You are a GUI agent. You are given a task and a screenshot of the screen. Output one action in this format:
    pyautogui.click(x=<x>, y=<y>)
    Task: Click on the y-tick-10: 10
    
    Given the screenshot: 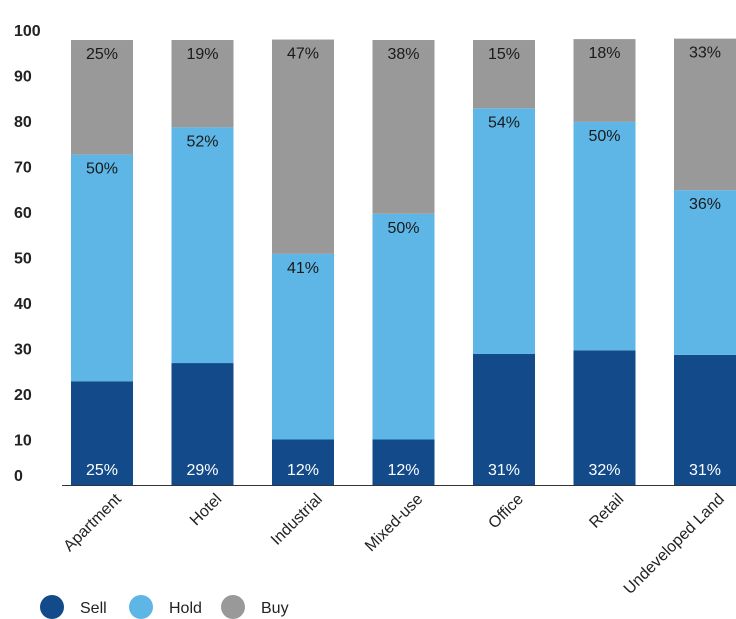 What is the action you would take?
    pyautogui.click(x=23, y=441)
    